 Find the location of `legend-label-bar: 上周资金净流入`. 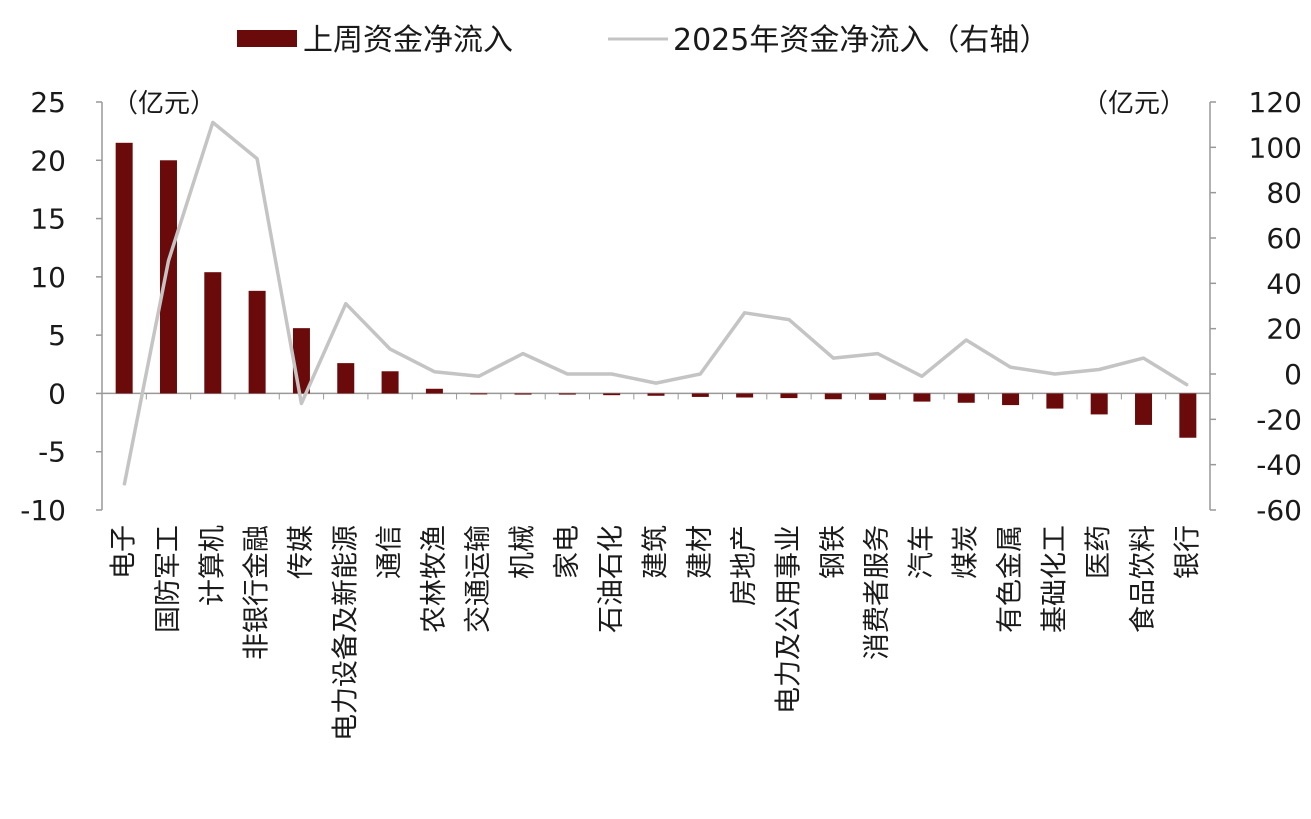

legend-label-bar: 上周资金净流入 is located at coordinates (408, 40).